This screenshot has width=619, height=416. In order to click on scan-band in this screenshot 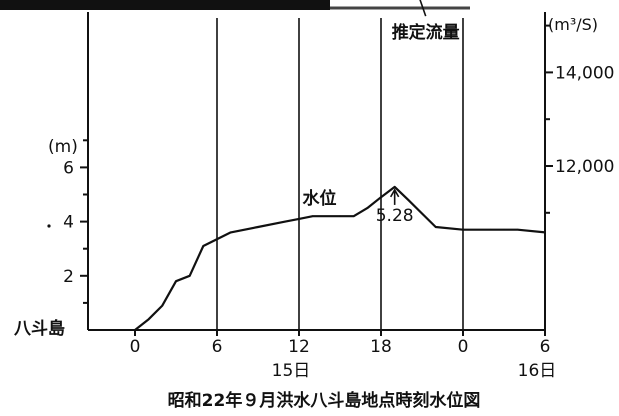, I will do `click(165, 5)`.